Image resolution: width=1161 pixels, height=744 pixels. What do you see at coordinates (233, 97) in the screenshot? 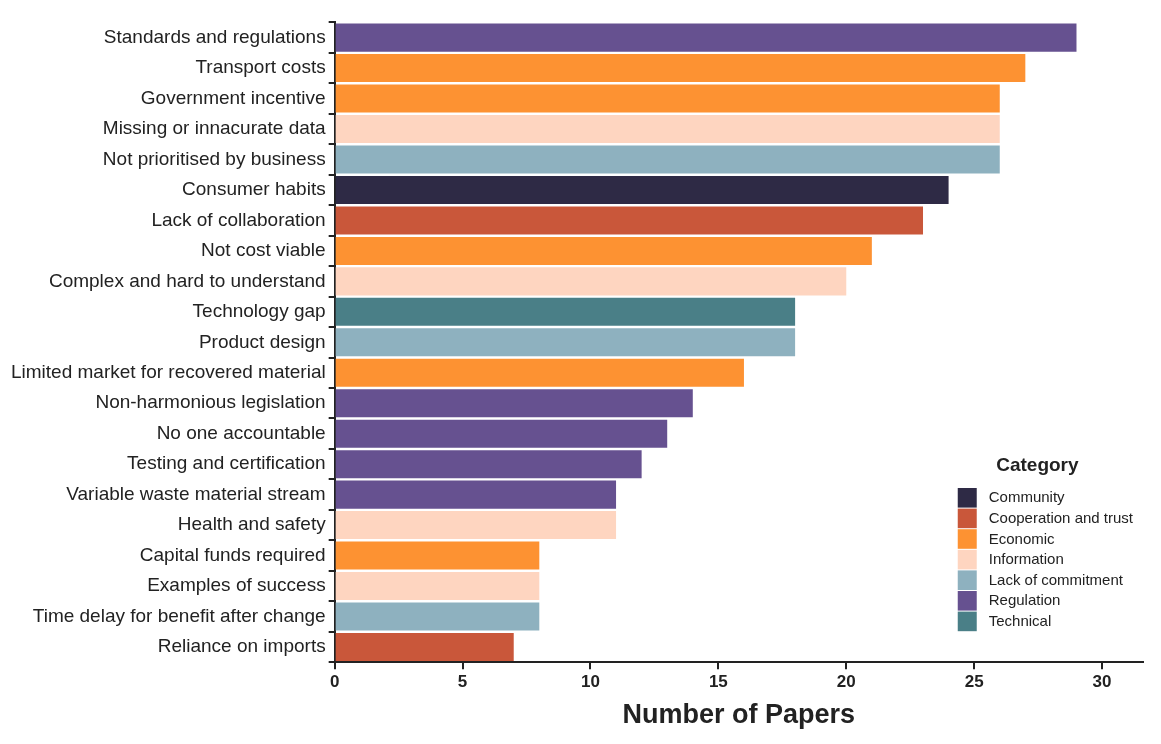
I see `y-tick-label: Government incentive` at bounding box center [233, 97].